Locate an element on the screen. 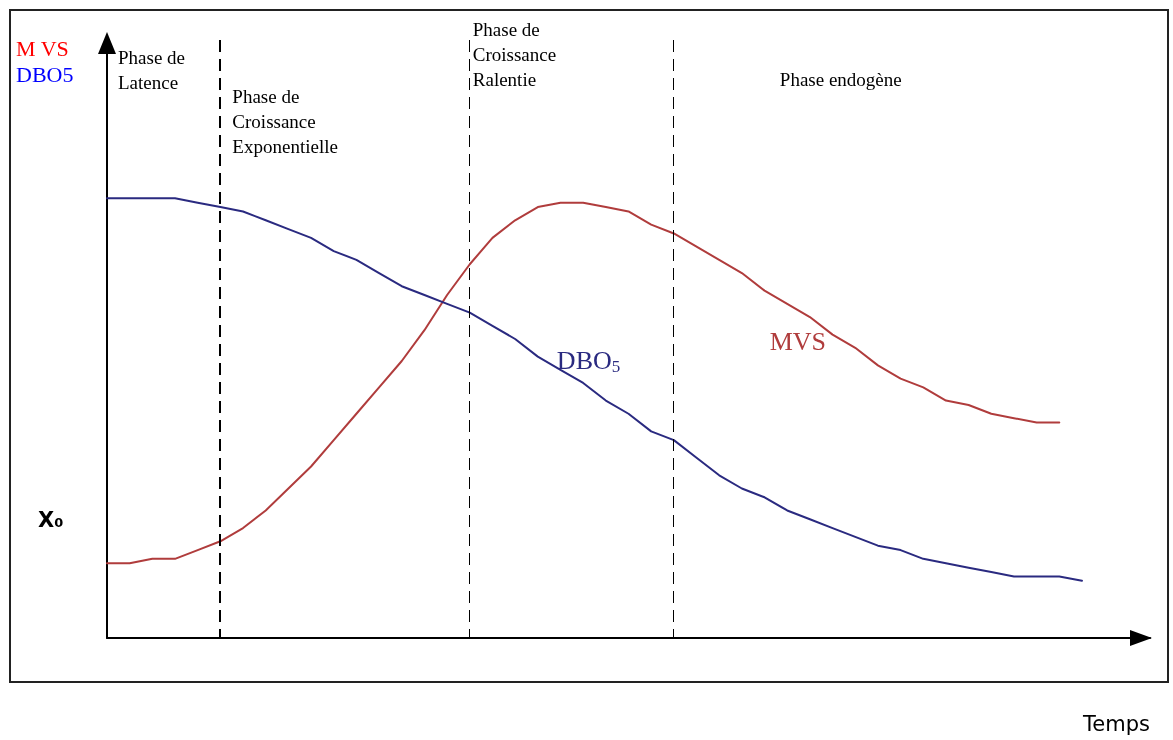  text: Phase de Croissance Ralentie is located at coordinates (514, 55).